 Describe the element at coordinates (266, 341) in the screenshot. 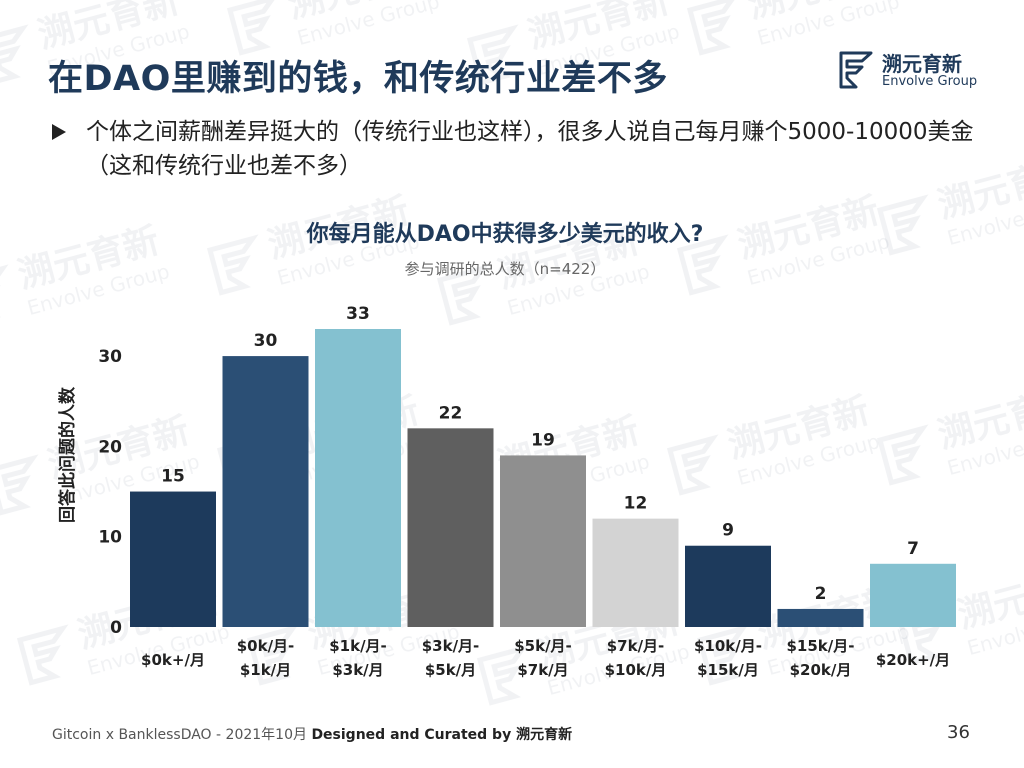

I see `bar-value-label: 30` at that location.